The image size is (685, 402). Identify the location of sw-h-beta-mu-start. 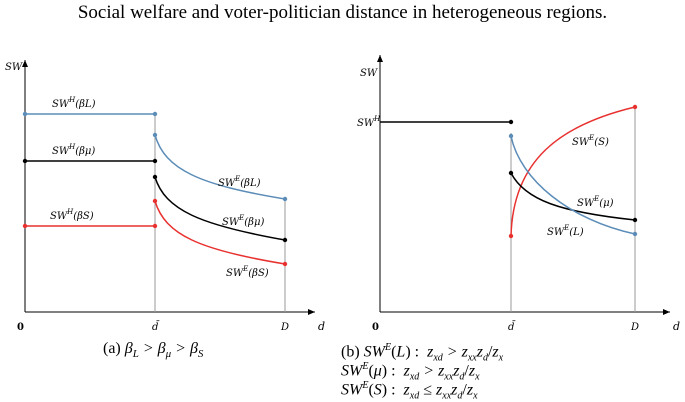
(25, 161).